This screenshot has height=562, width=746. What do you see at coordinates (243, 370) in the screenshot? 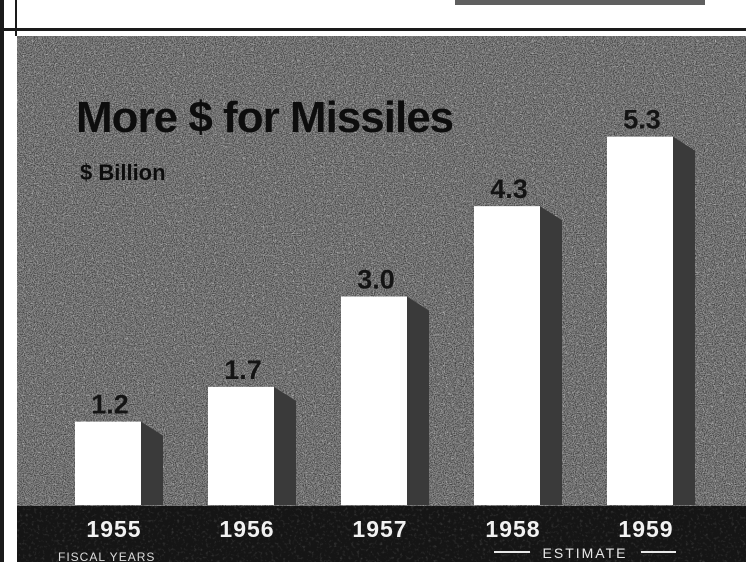
I see `bar-value-label-1956: 1.7` at bounding box center [243, 370].